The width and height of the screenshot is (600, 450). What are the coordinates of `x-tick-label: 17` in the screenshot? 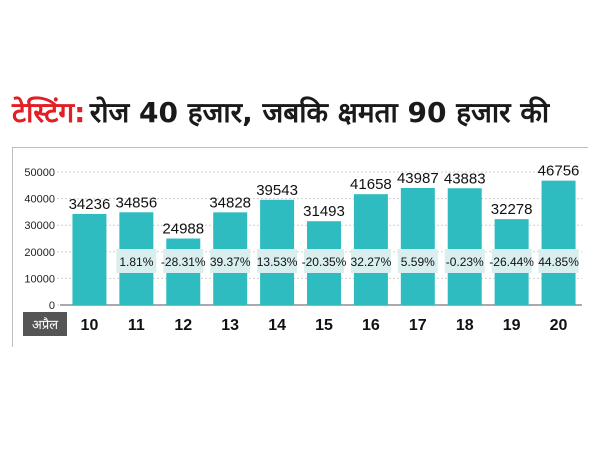 It's located at (418, 325).